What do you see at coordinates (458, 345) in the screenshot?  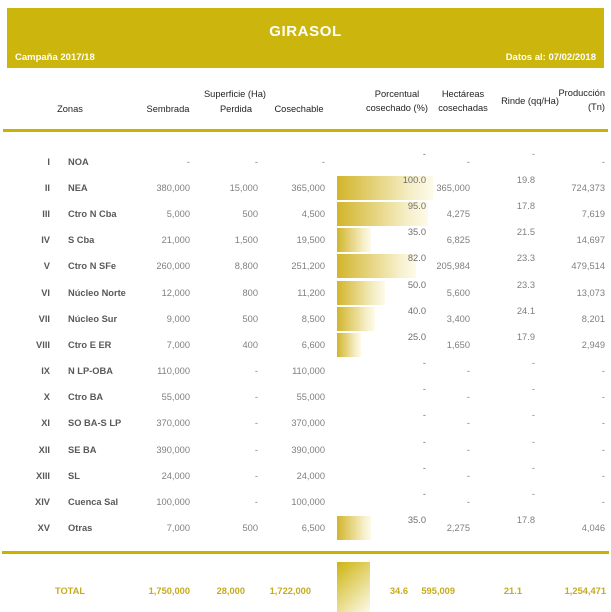 I see `hectareas-value: 1,650` at bounding box center [458, 345].